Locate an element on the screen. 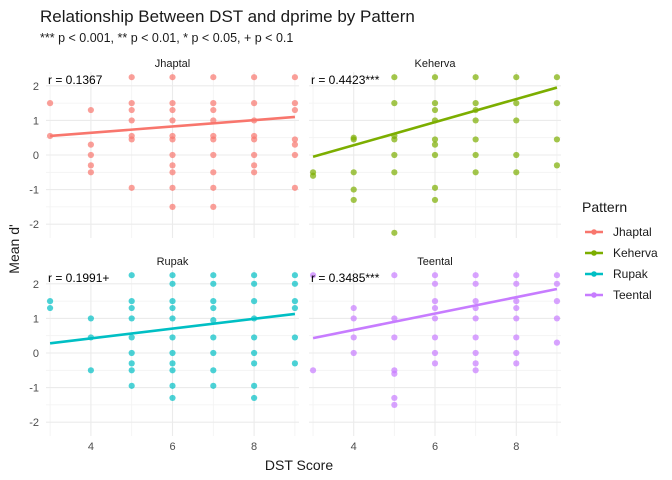 The height and width of the screenshot is (480, 672). panel-strip-label: Keherva is located at coordinates (436, 64).